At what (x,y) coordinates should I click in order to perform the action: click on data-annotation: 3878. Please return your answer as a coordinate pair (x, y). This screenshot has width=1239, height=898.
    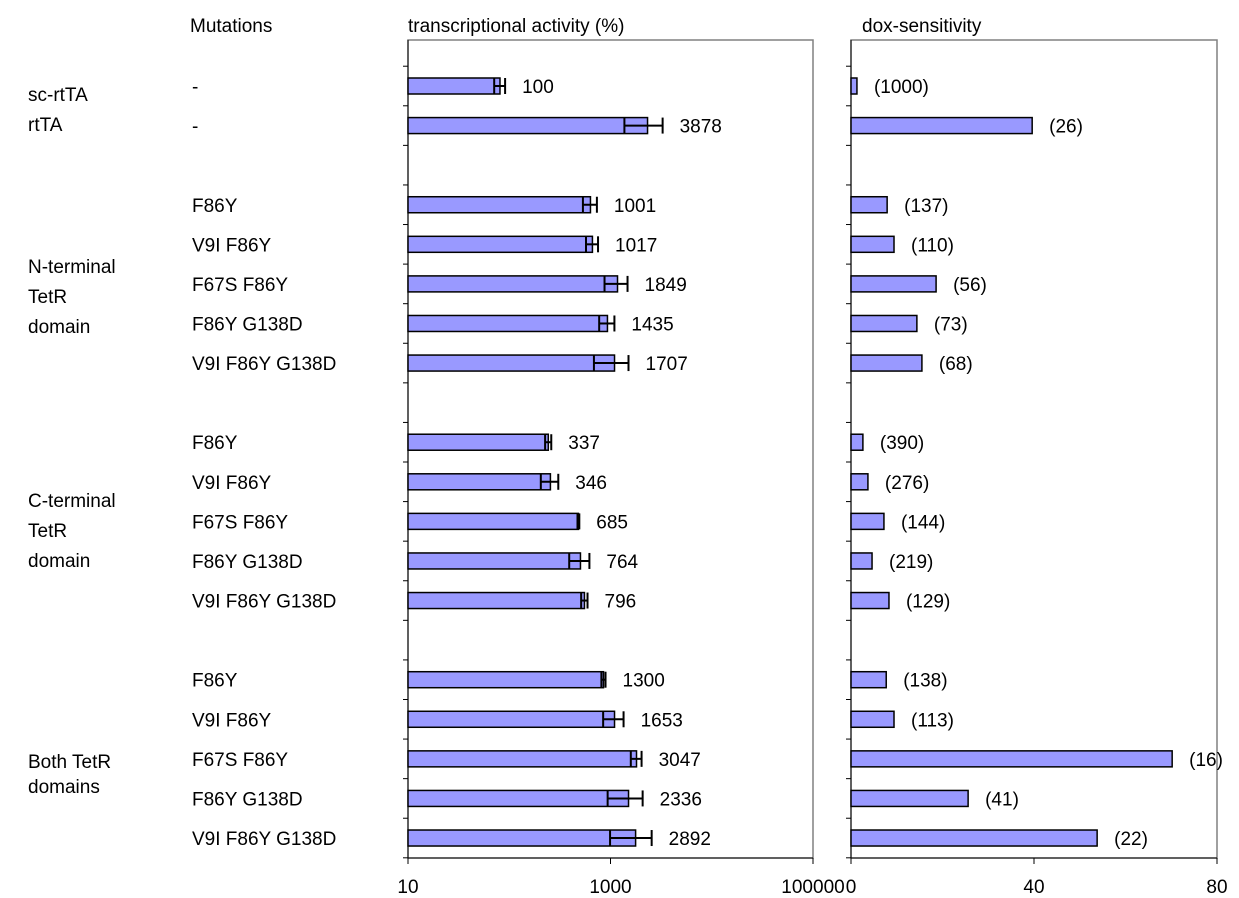
    Looking at the image, I should click on (701, 127).